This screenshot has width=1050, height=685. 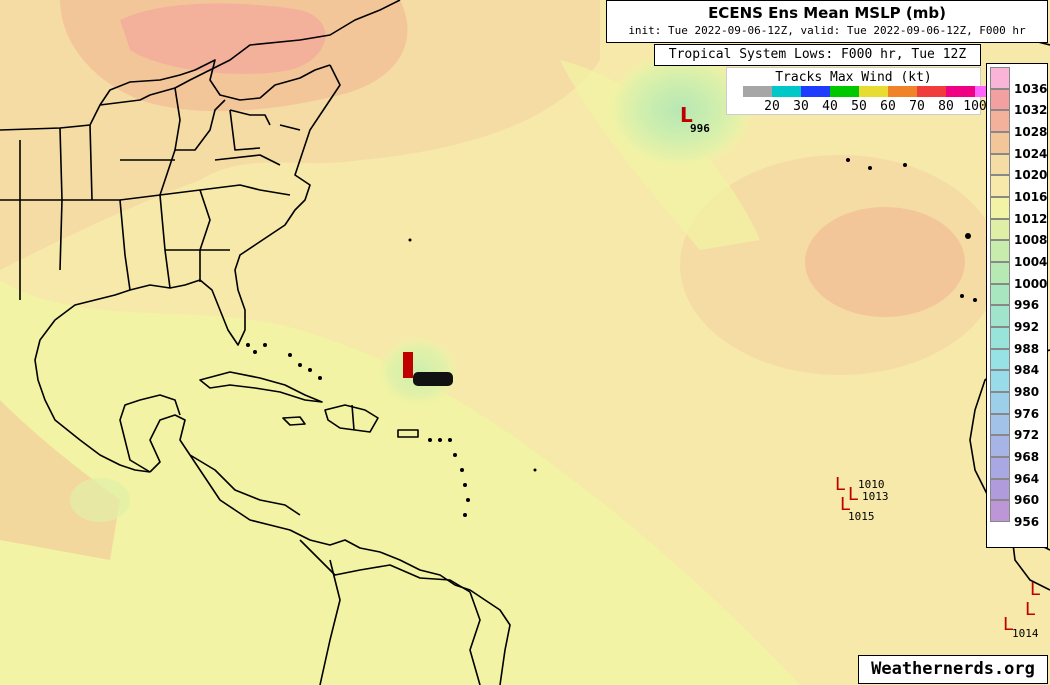 What do you see at coordinates (827, 13) in the screenshot?
I see `map-title: ECENS Ens Mean MSLP (mb)` at bounding box center [827, 13].